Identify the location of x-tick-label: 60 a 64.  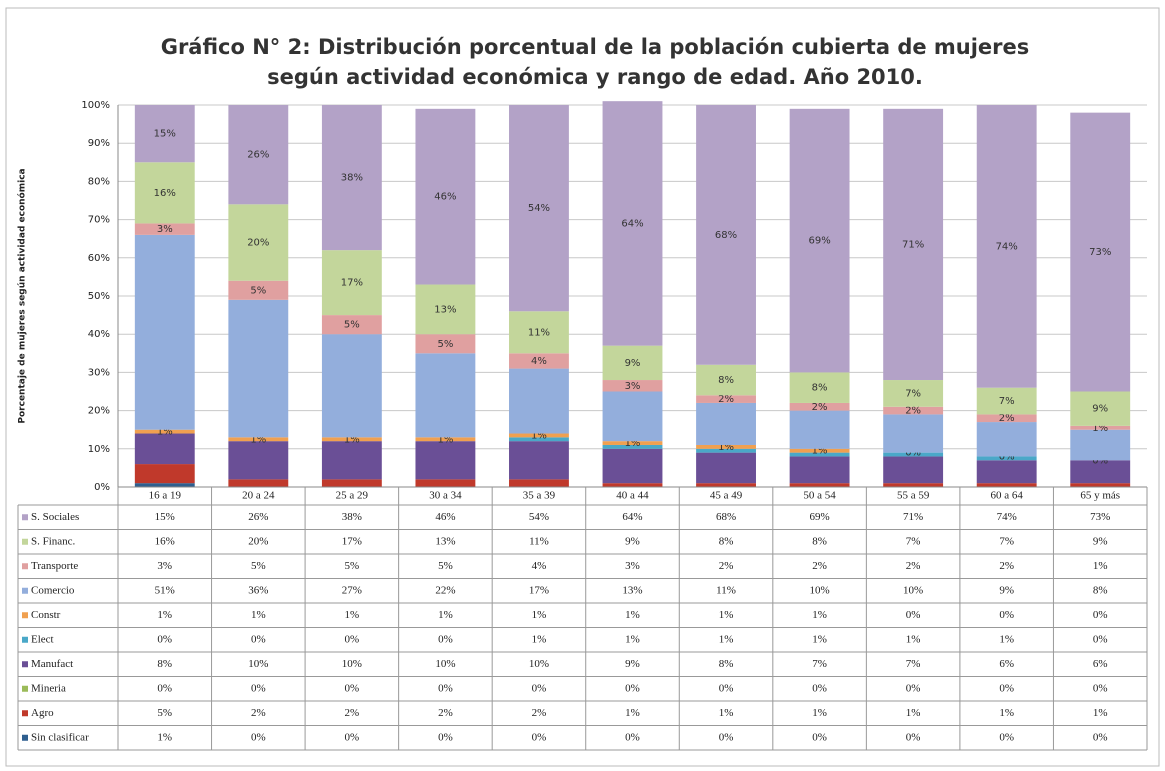
(1006, 496).